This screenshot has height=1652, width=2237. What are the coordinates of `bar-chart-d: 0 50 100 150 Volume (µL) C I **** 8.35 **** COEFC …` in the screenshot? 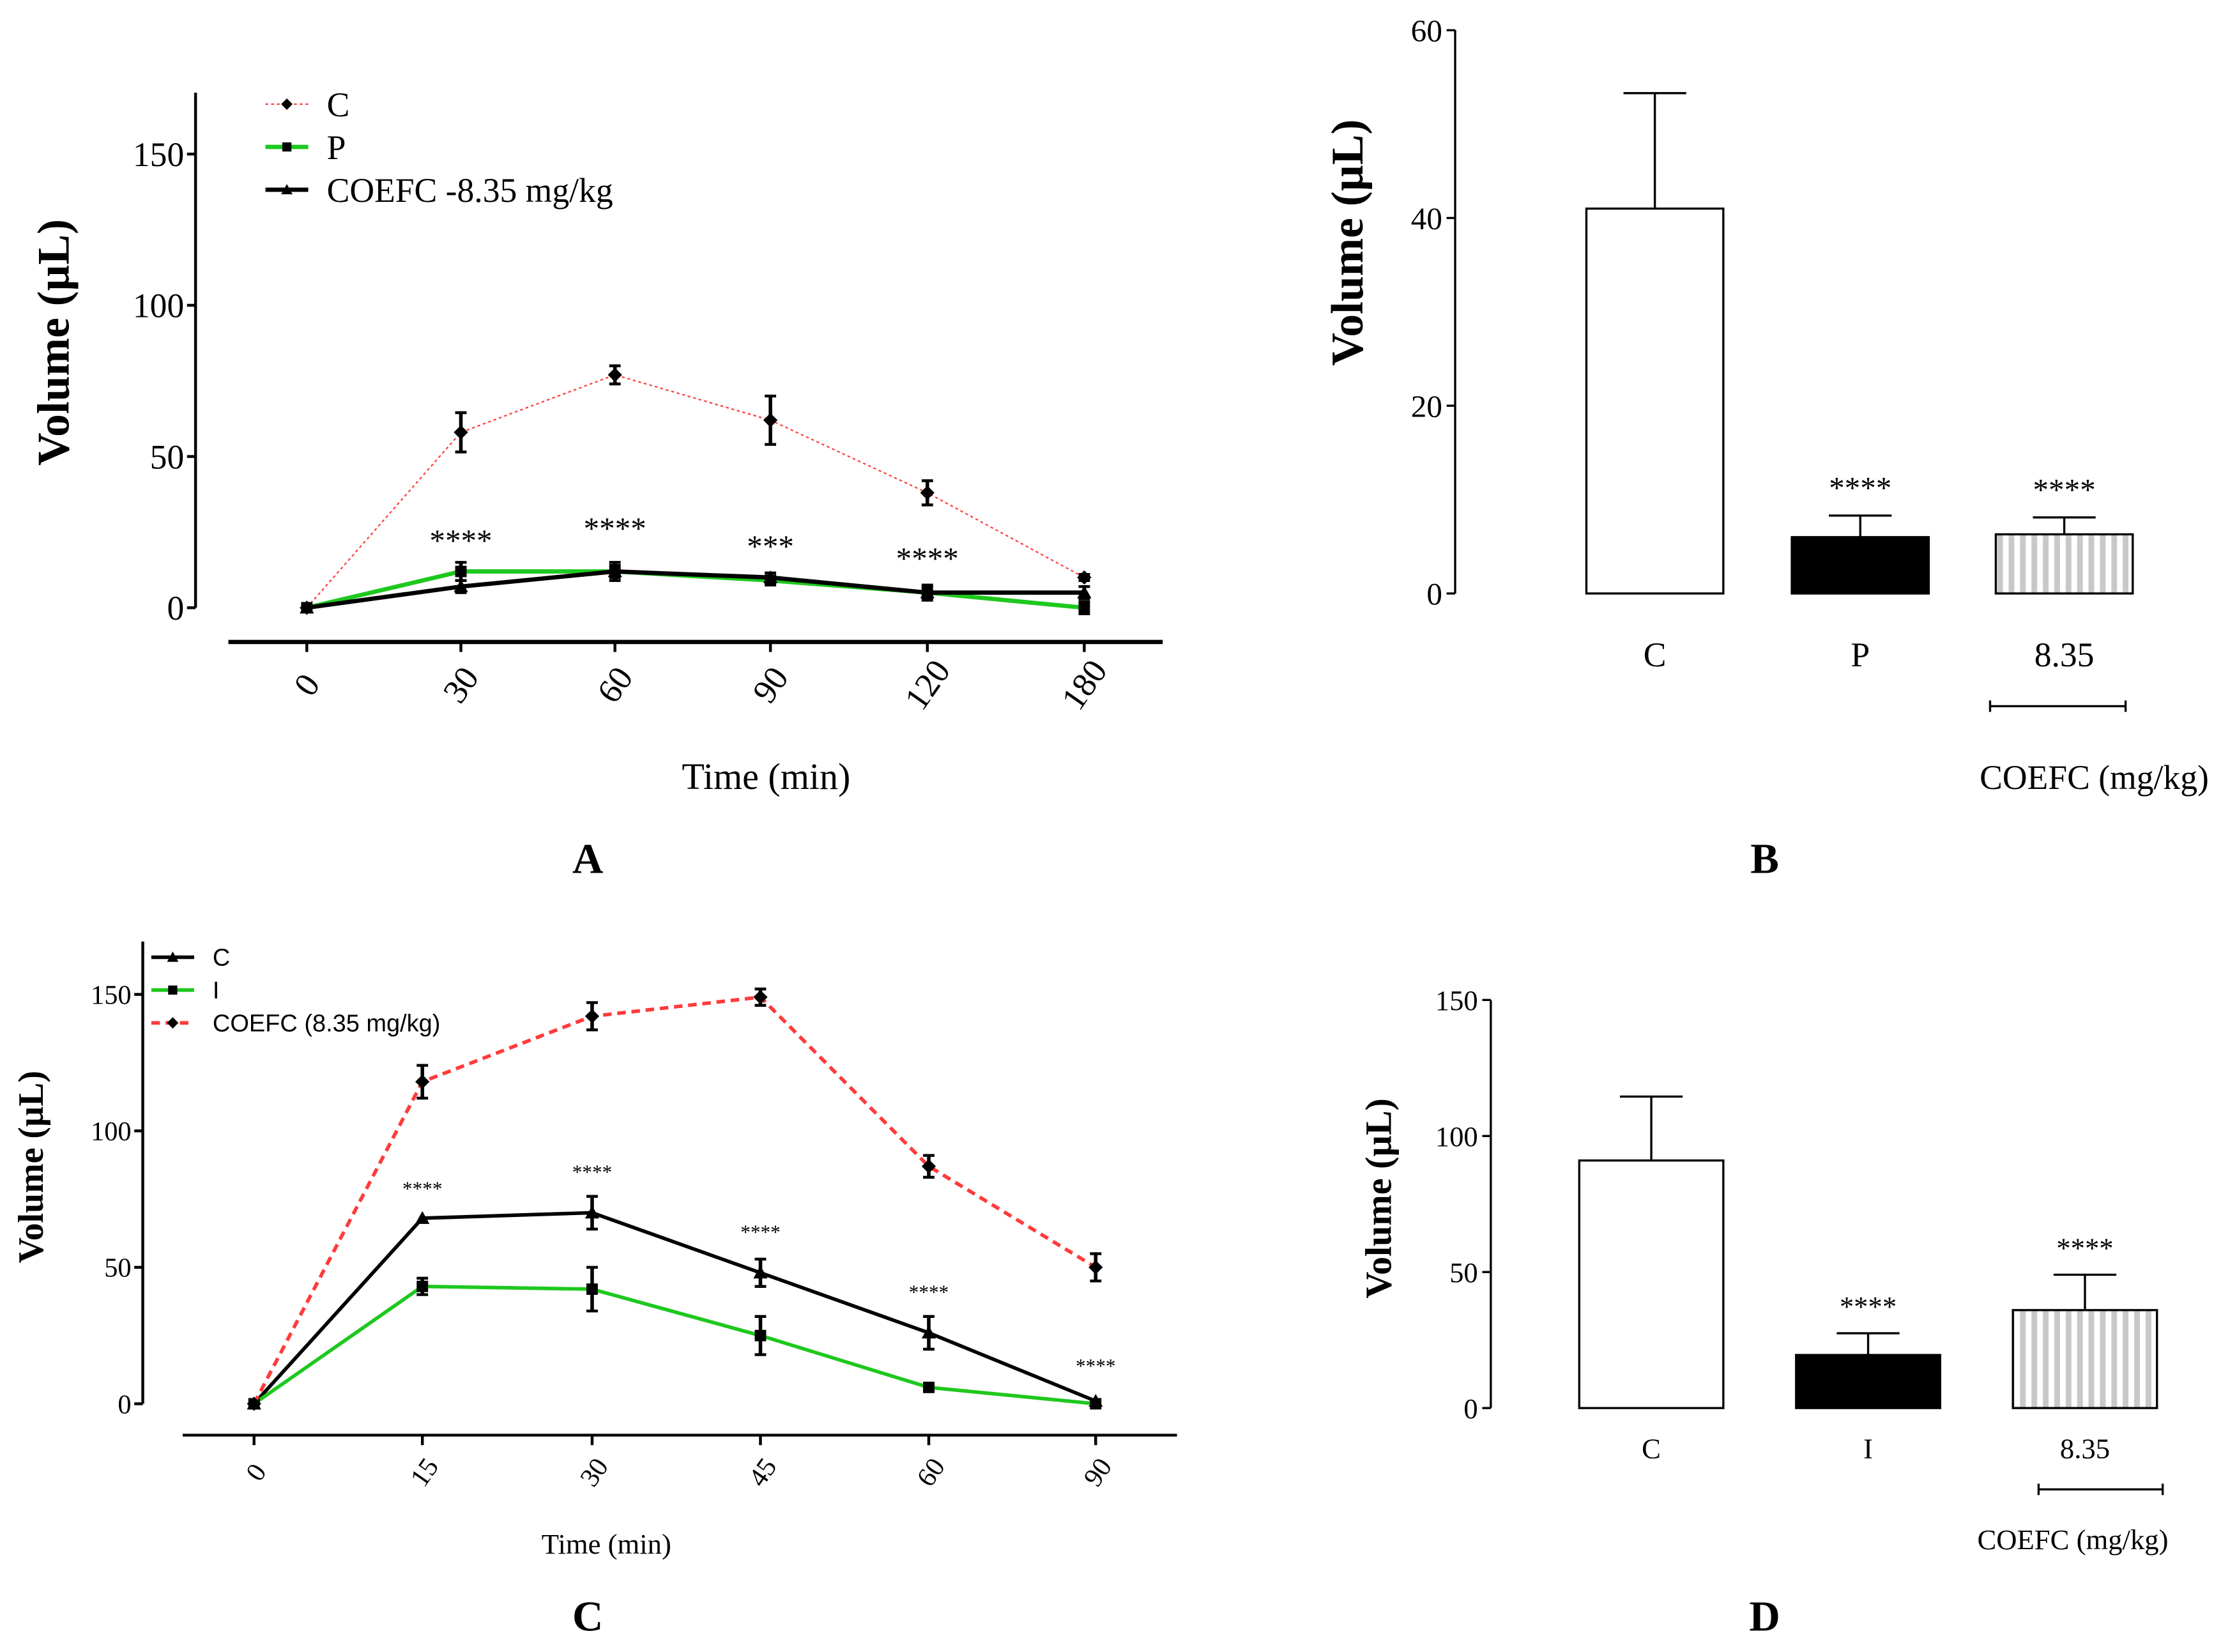 It's located at (1763, 1270).